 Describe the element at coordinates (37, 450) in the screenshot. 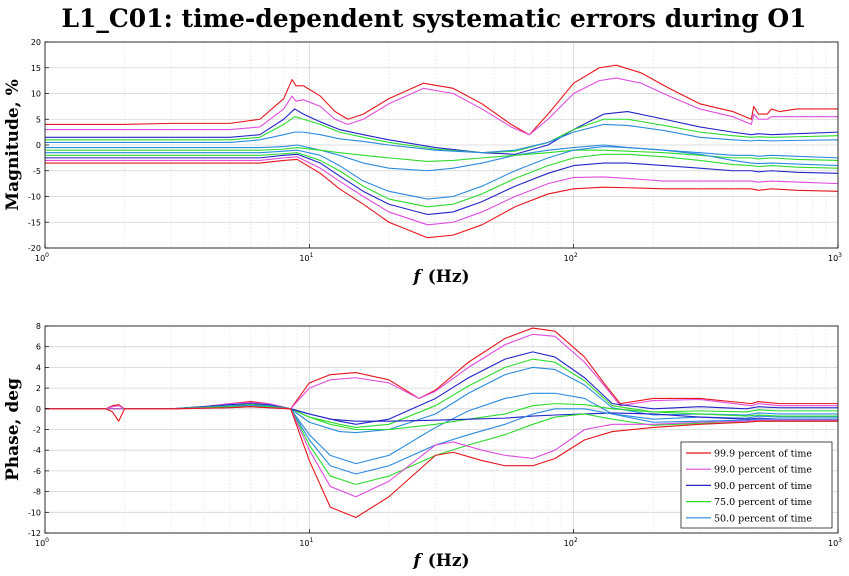

I see `y-tick-label: -4` at that location.